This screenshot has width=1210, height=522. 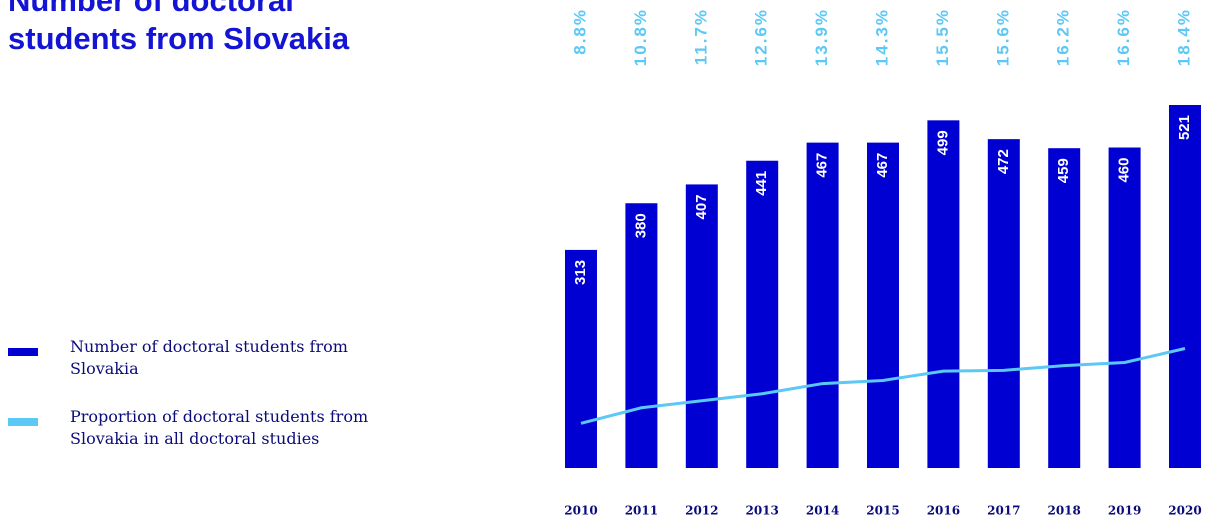 I want to click on percent-label: 18.4%, so click(x=1183, y=37).